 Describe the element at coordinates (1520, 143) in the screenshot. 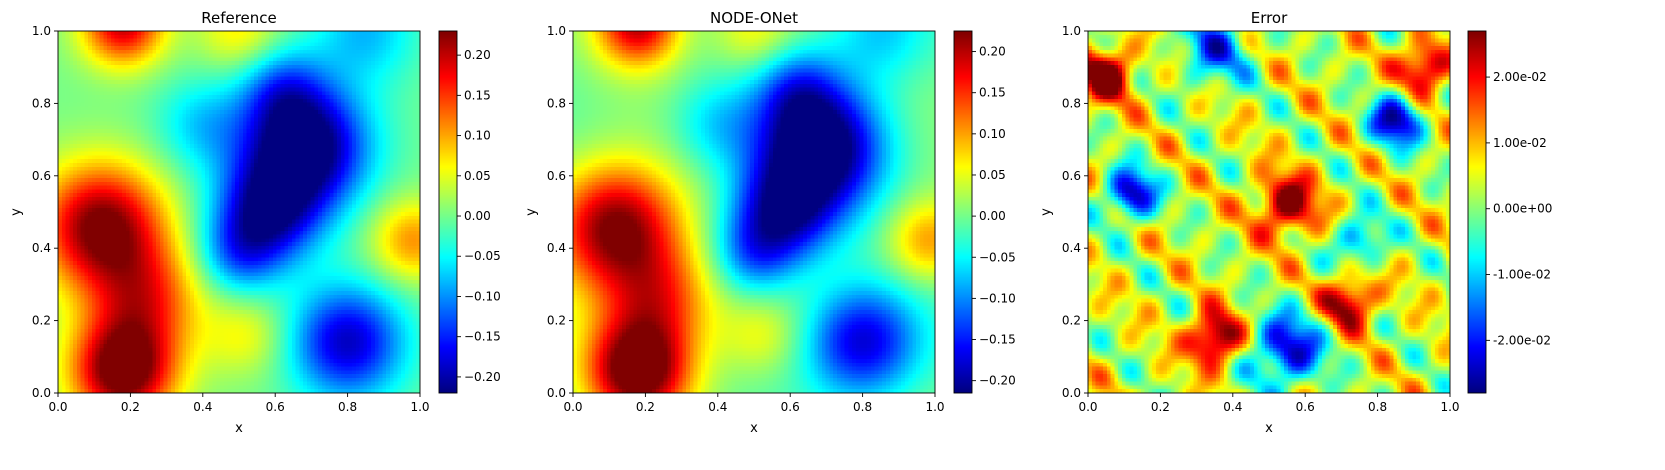

I see `colorbar-tick-label: 1.00e-02` at that location.